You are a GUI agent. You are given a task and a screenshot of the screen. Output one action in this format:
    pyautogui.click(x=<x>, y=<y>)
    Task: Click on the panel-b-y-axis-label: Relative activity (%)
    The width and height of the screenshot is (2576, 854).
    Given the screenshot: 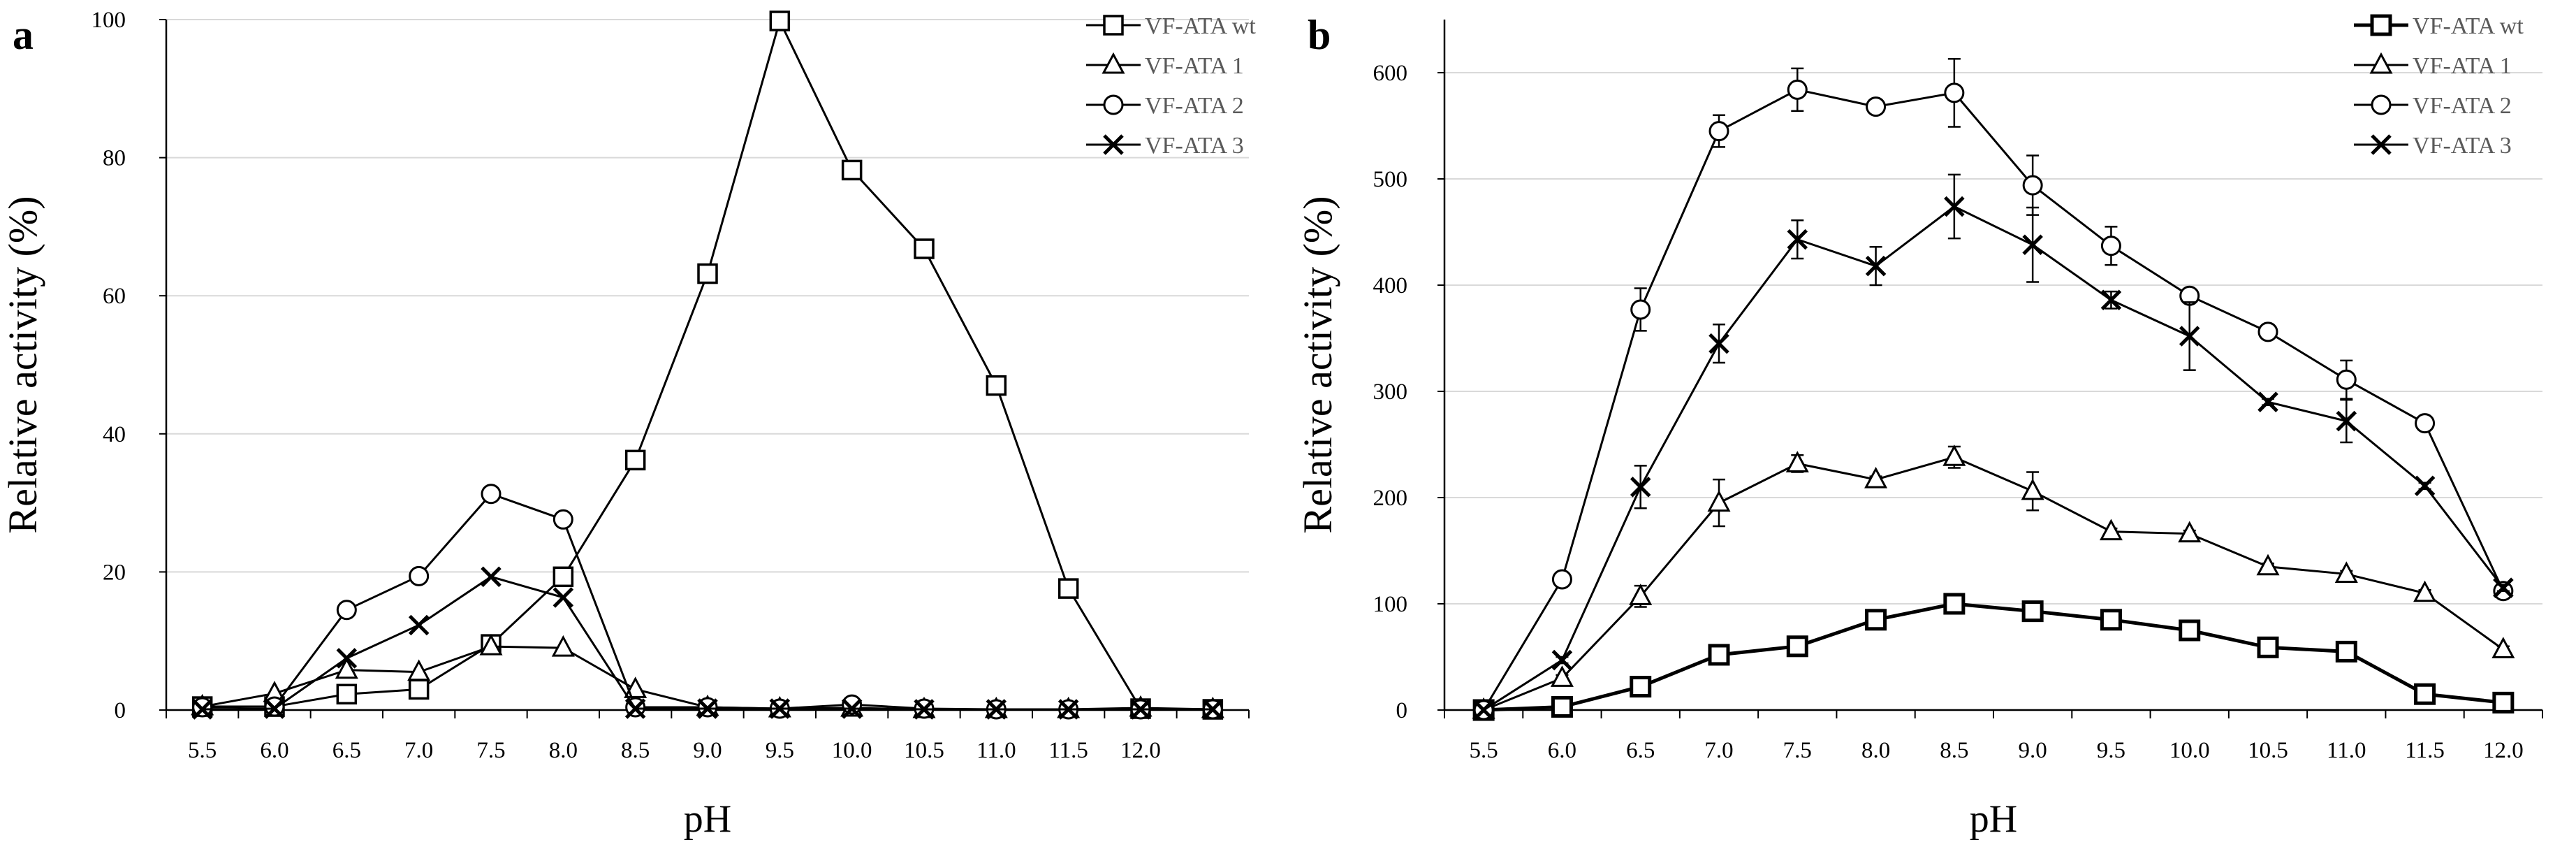 What is the action you would take?
    pyautogui.click(x=1317, y=364)
    